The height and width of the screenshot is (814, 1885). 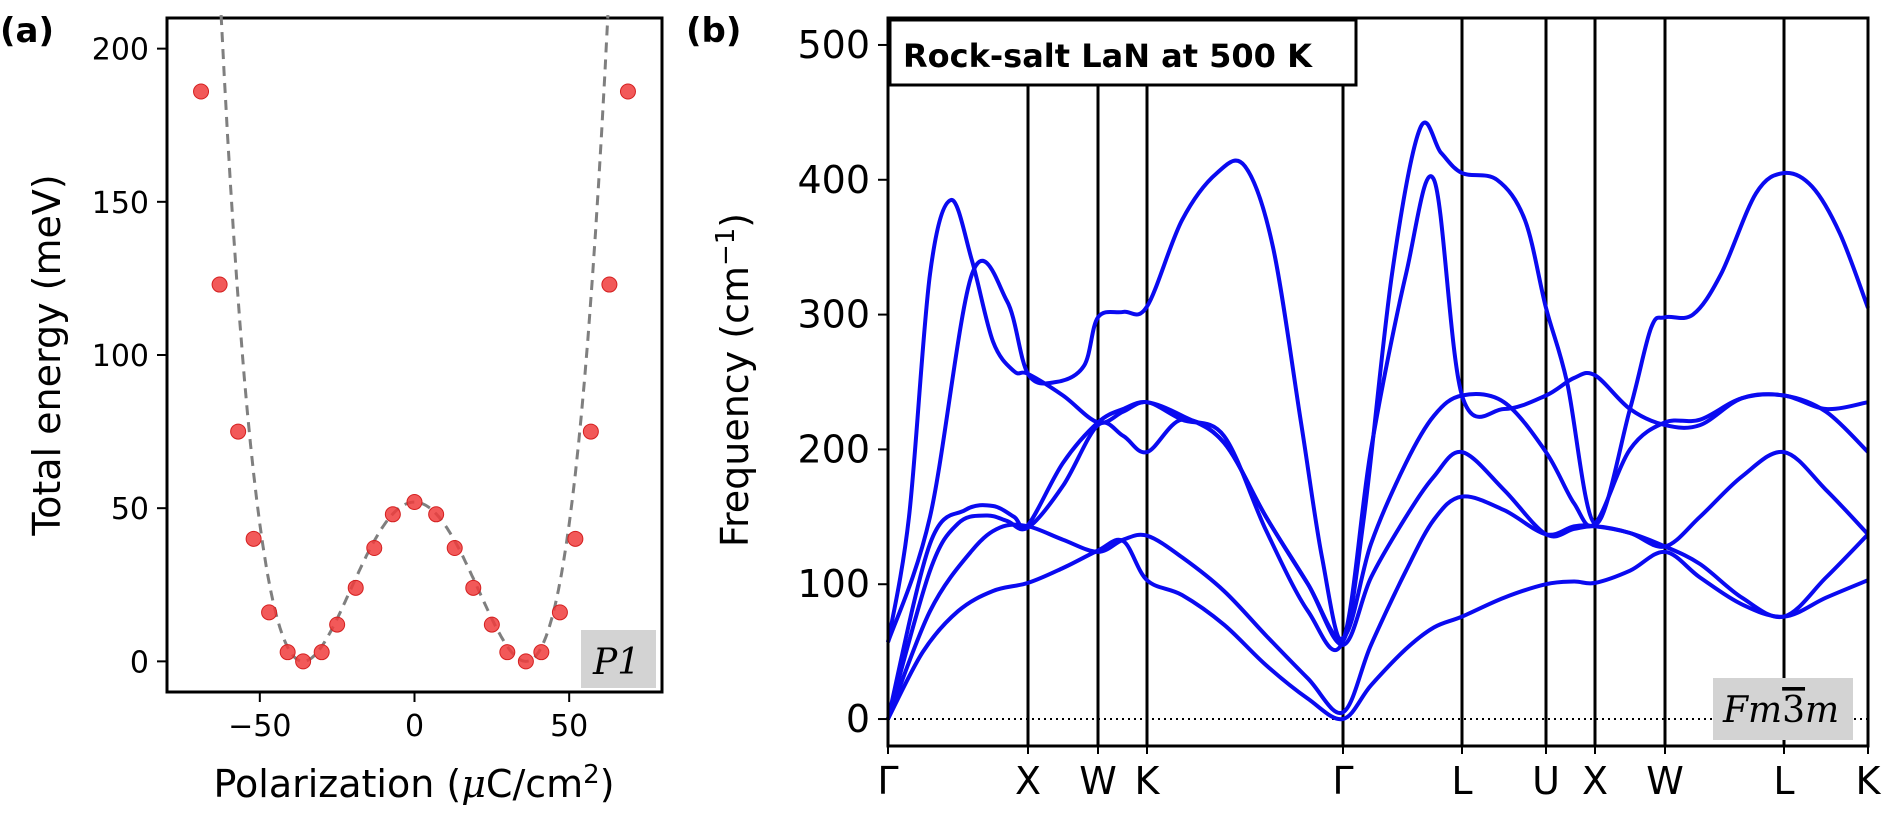 What do you see at coordinates (591, 775) in the screenshot?
I see `panel-a-xlabel-sup: 2` at bounding box center [591, 775].